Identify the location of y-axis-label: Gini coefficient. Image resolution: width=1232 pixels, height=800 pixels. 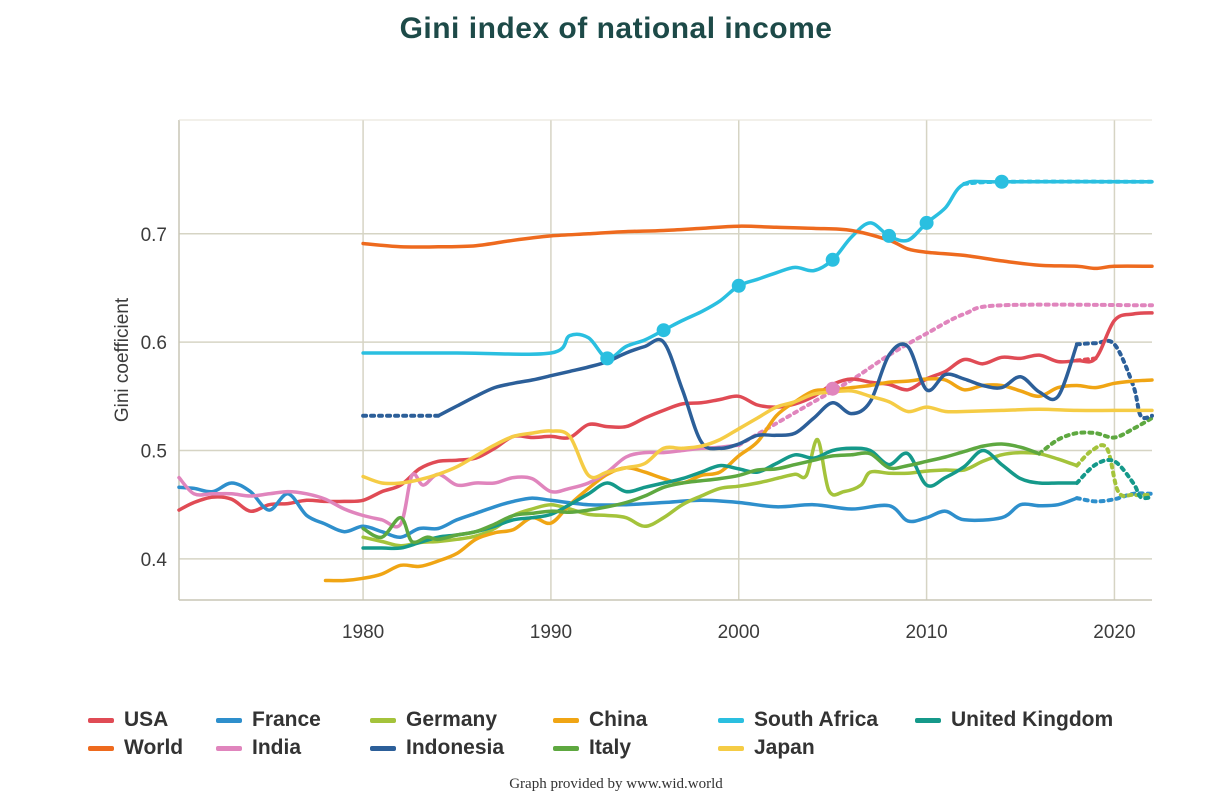
(122, 359).